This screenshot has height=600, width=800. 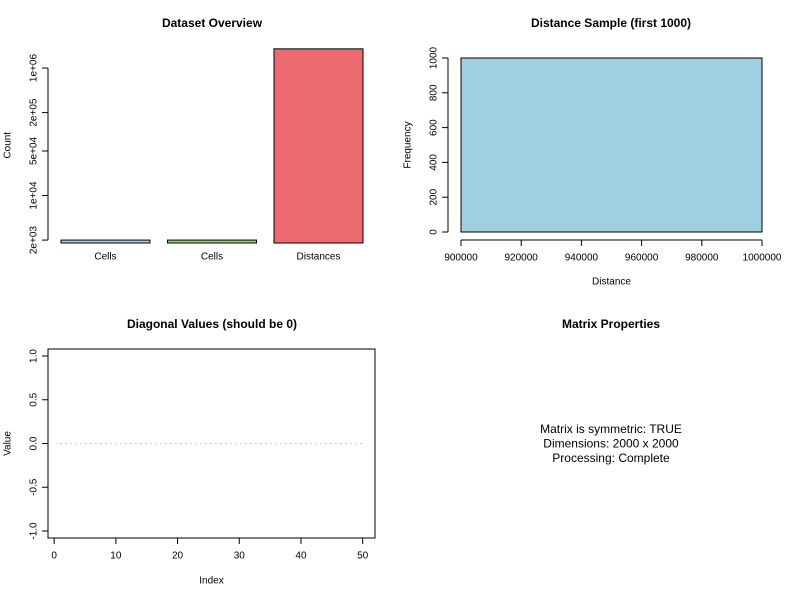 What do you see at coordinates (611, 23) in the screenshot?
I see `chart-title: Distance Sample (first 1000)` at bounding box center [611, 23].